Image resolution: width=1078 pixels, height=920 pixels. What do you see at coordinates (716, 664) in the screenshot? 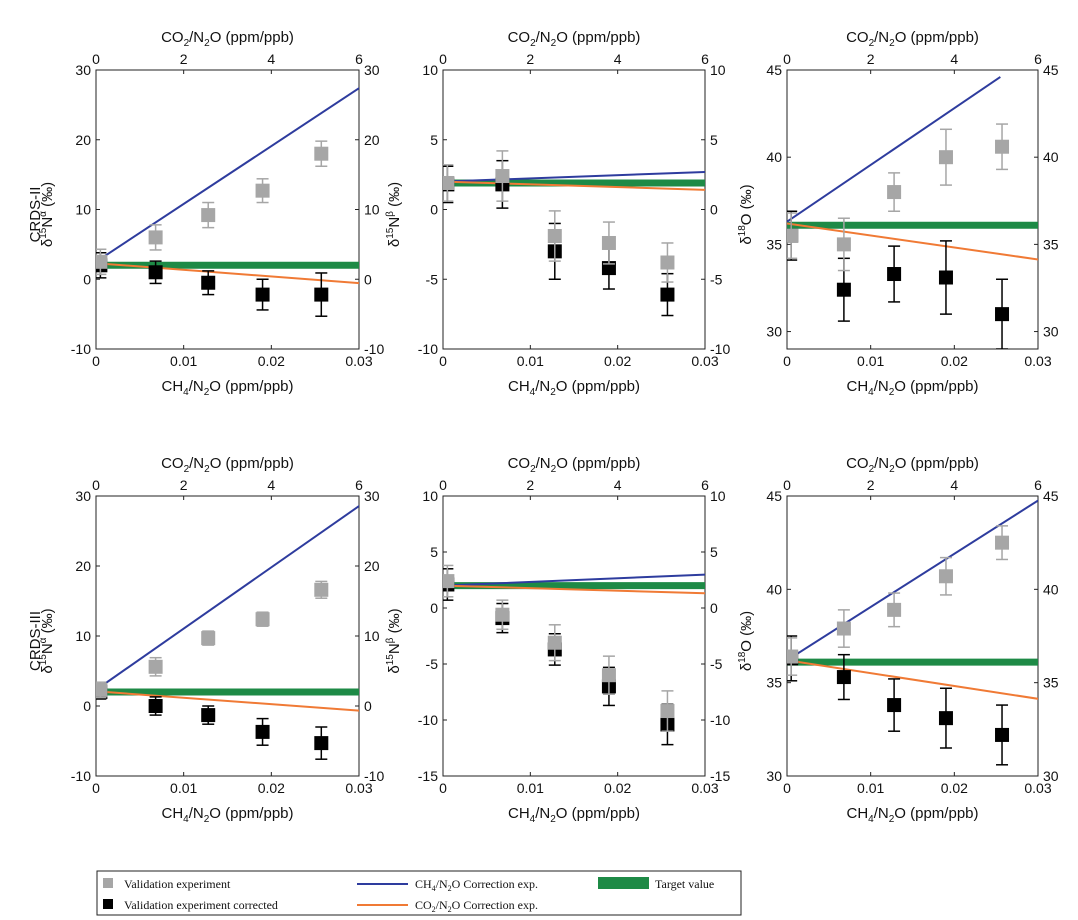
I see `y2-tick-label: -5` at bounding box center [716, 664].